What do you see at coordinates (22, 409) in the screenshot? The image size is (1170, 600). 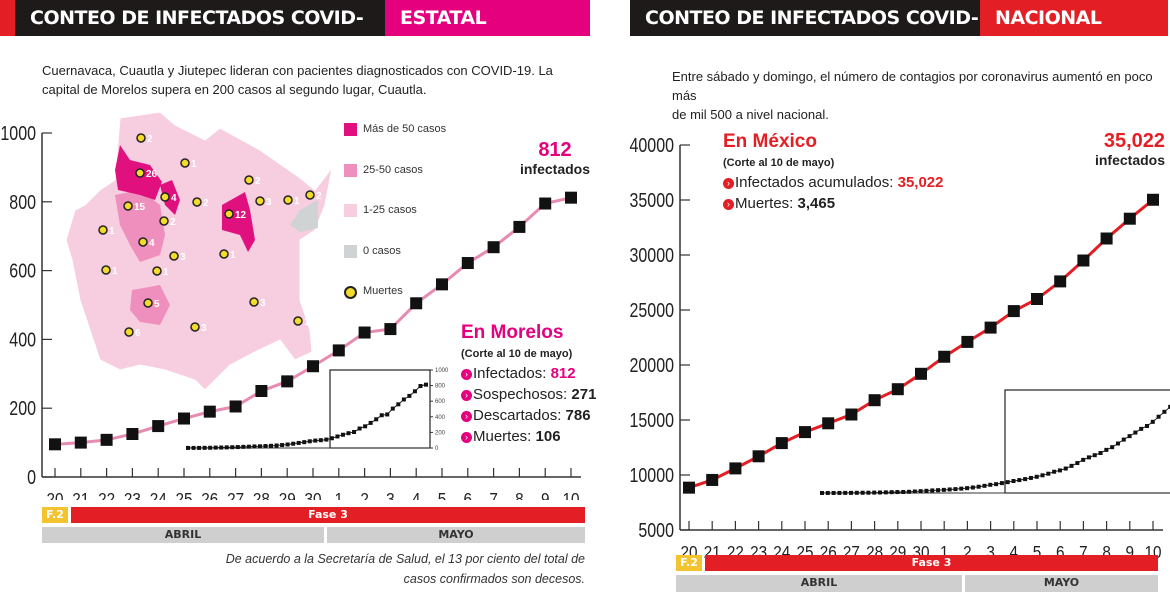 I see `y-tick-label: 200` at bounding box center [22, 409].